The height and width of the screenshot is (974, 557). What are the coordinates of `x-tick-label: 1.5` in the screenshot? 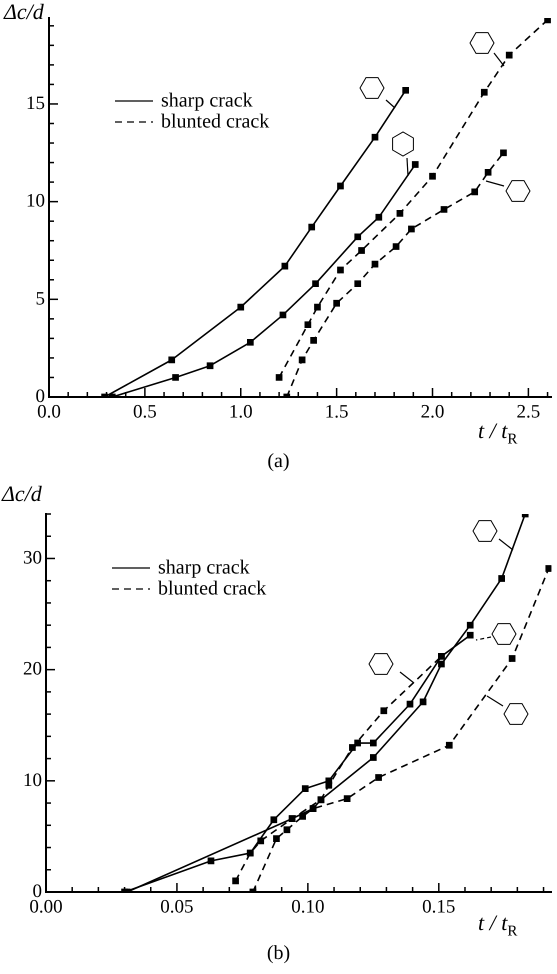 It's located at (336, 411).